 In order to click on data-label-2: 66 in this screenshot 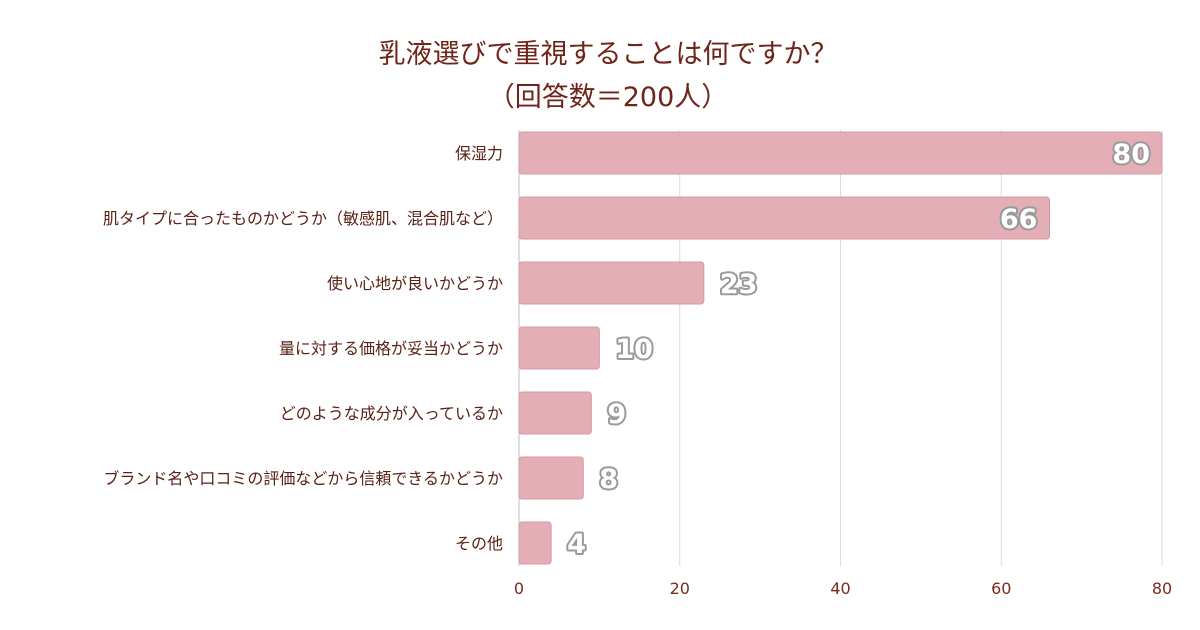, I will do `click(1019, 219)`.